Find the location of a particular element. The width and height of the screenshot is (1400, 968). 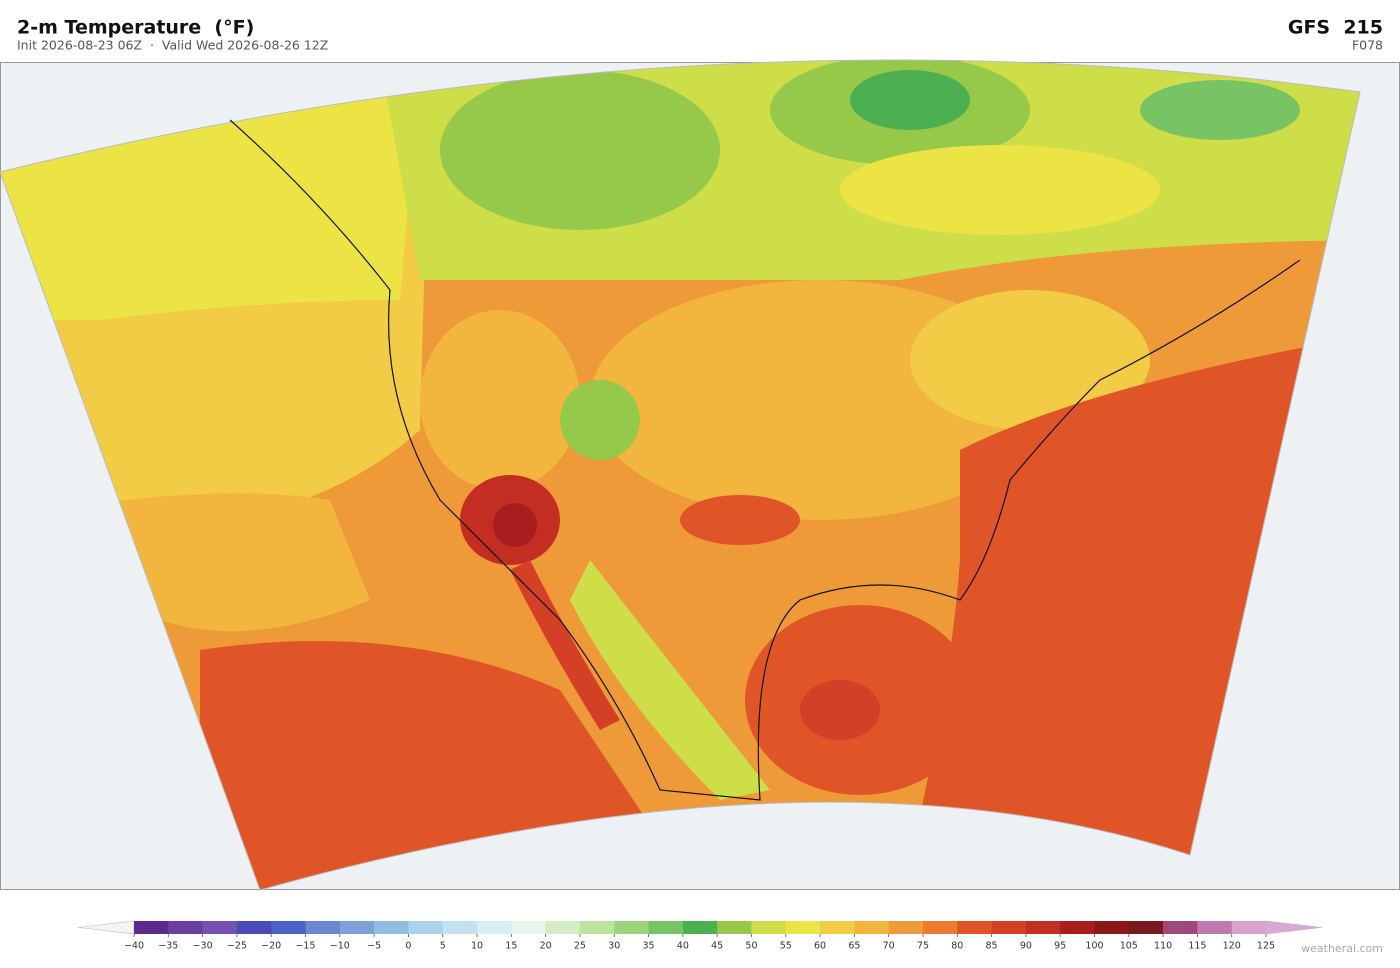

colorbar-tick-label: 90 is located at coordinates (1026, 946).